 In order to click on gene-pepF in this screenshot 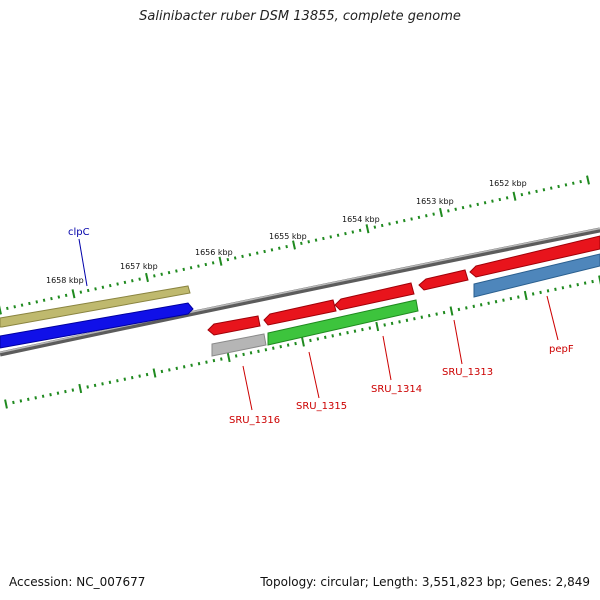, I will do `click(534, 256)`.